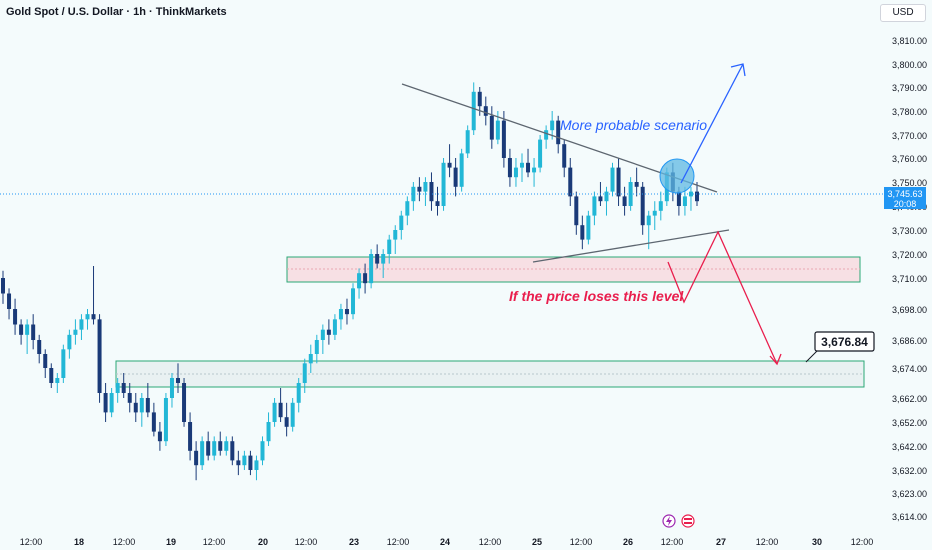  Describe the element at coordinates (909, 41) in the screenshot. I see `y-tick-label: 3,810.00` at that location.